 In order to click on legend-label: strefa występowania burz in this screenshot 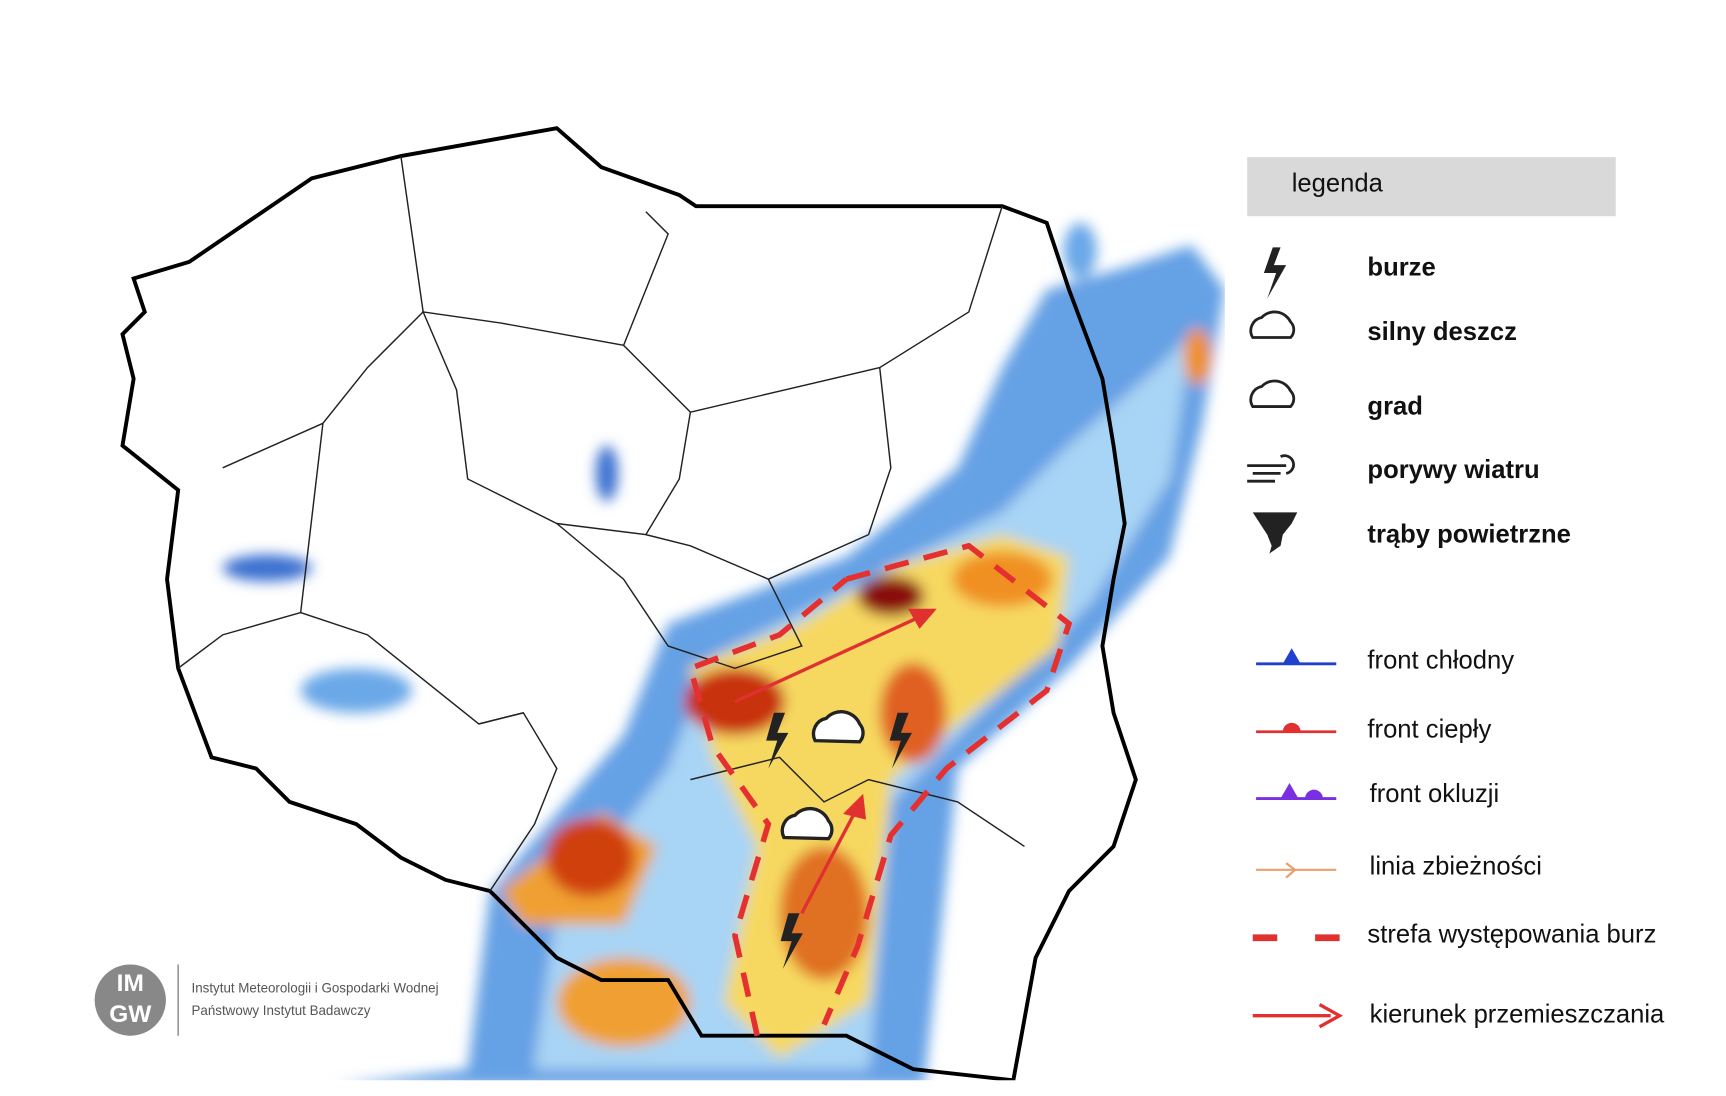, I will do `click(1511, 934)`.